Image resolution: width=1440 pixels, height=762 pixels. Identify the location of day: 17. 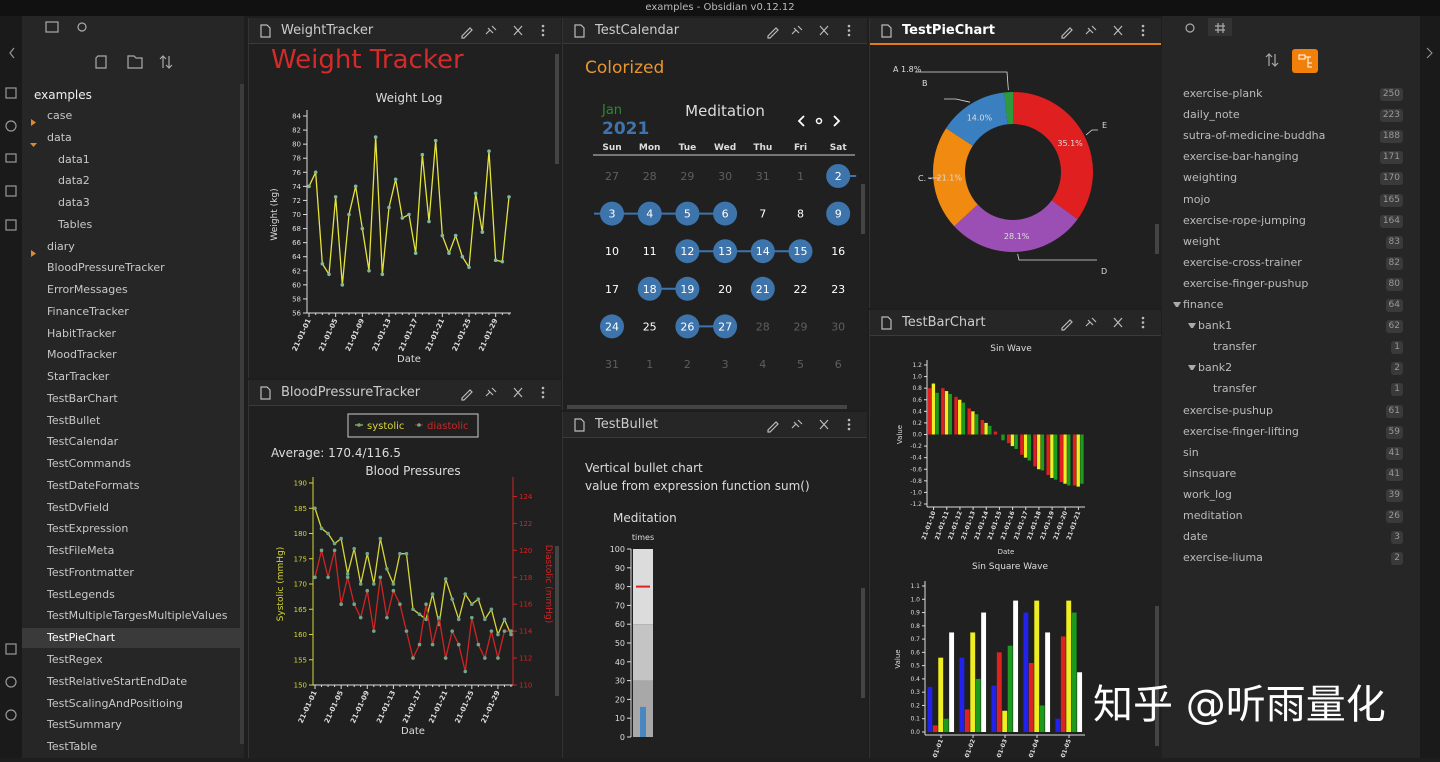
(612, 289).